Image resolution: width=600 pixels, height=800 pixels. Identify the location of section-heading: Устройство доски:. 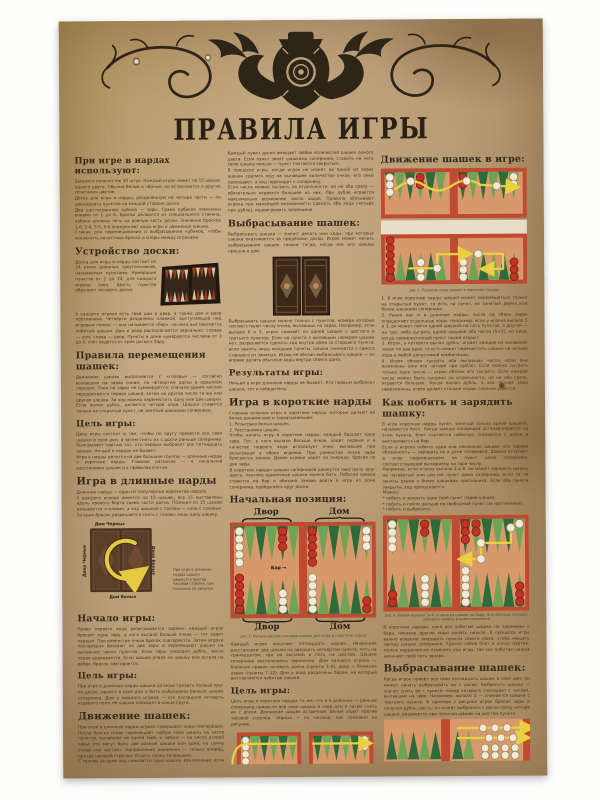
(127, 251).